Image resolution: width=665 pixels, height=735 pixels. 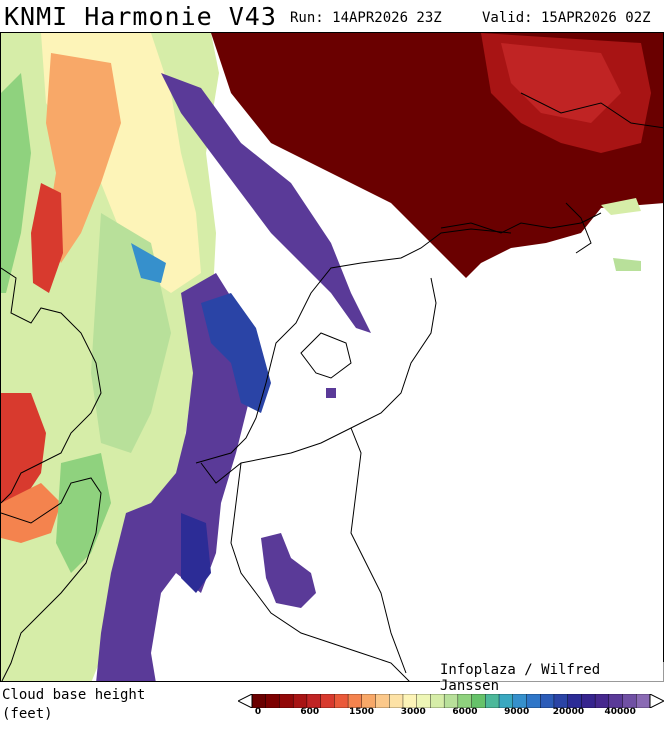 What do you see at coordinates (361, 712) in the screenshot?
I see `colorbar-tick-label: 1500` at bounding box center [361, 712].